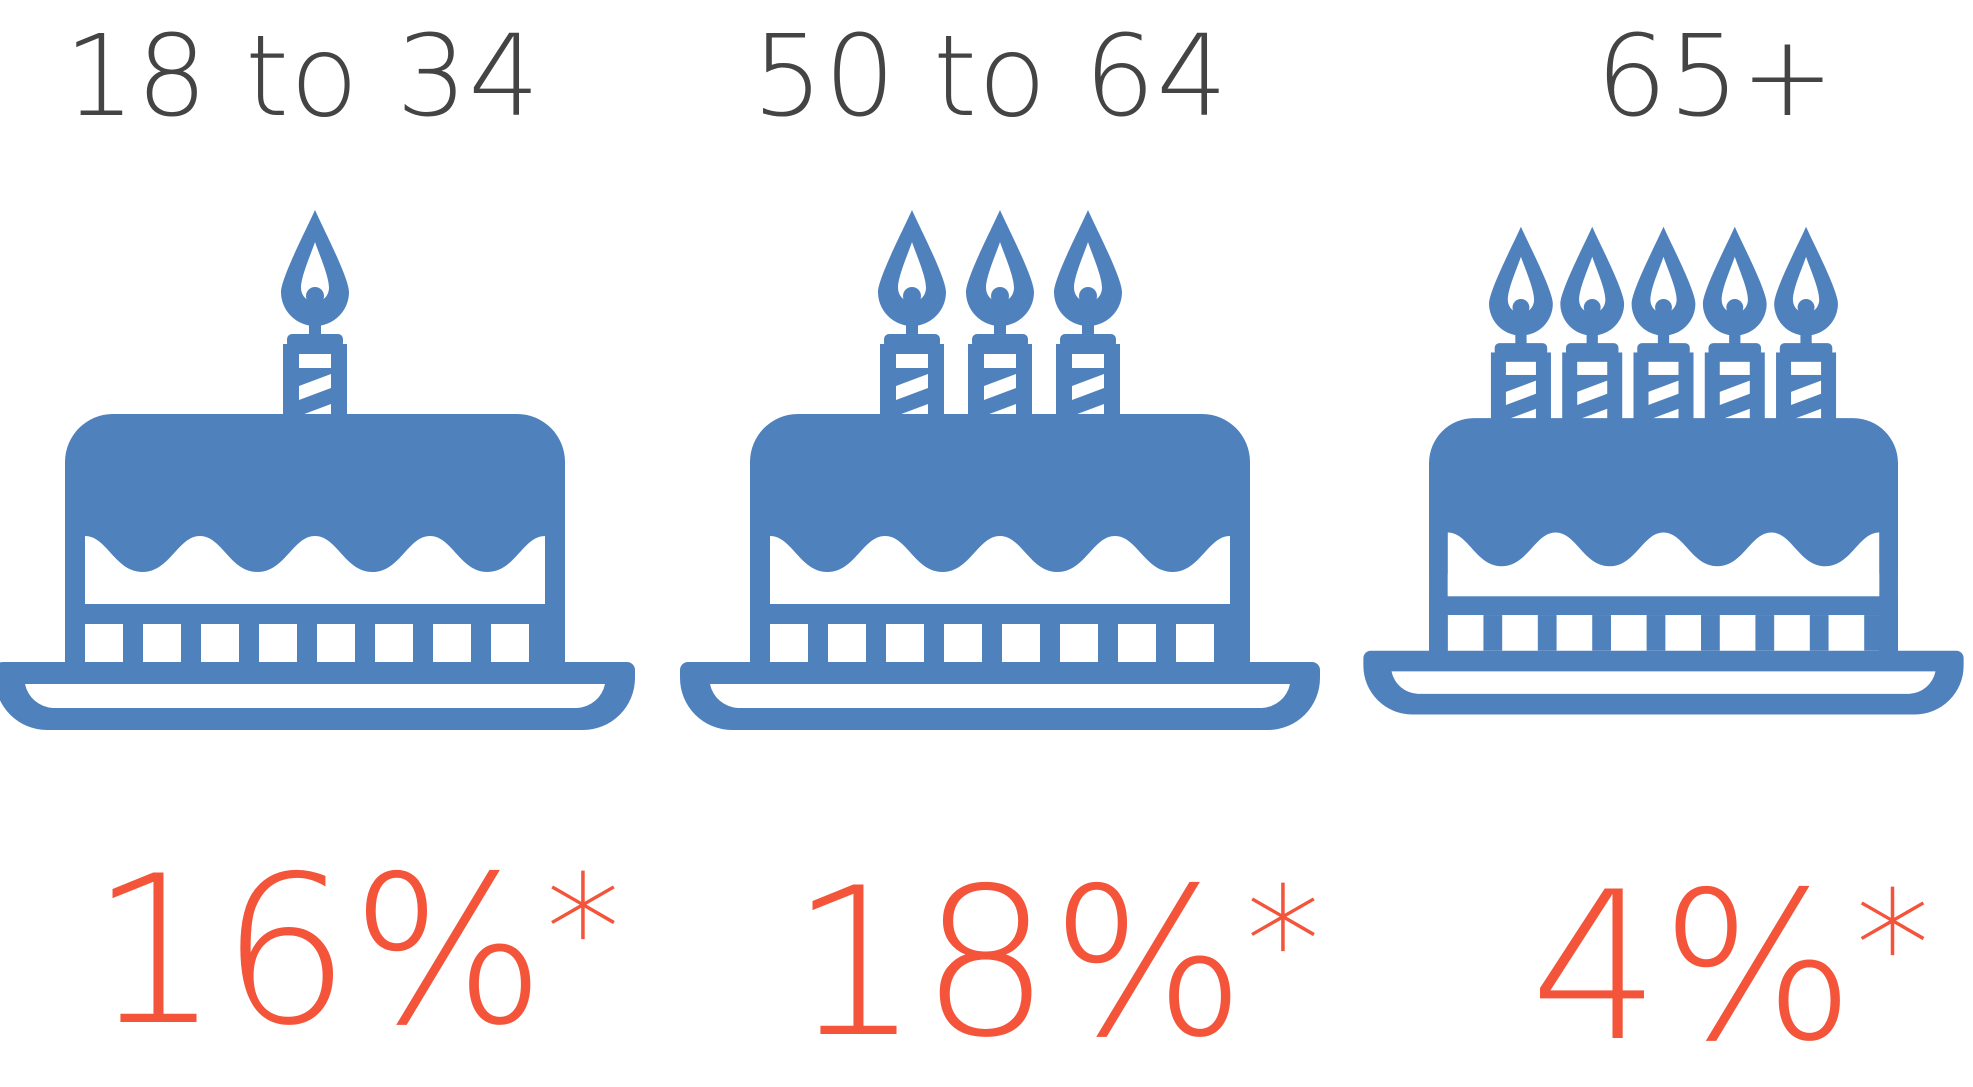 The height and width of the screenshot is (1087, 1973). I want to click on age-label-18-34: 18 to 34, so click(302, 77).